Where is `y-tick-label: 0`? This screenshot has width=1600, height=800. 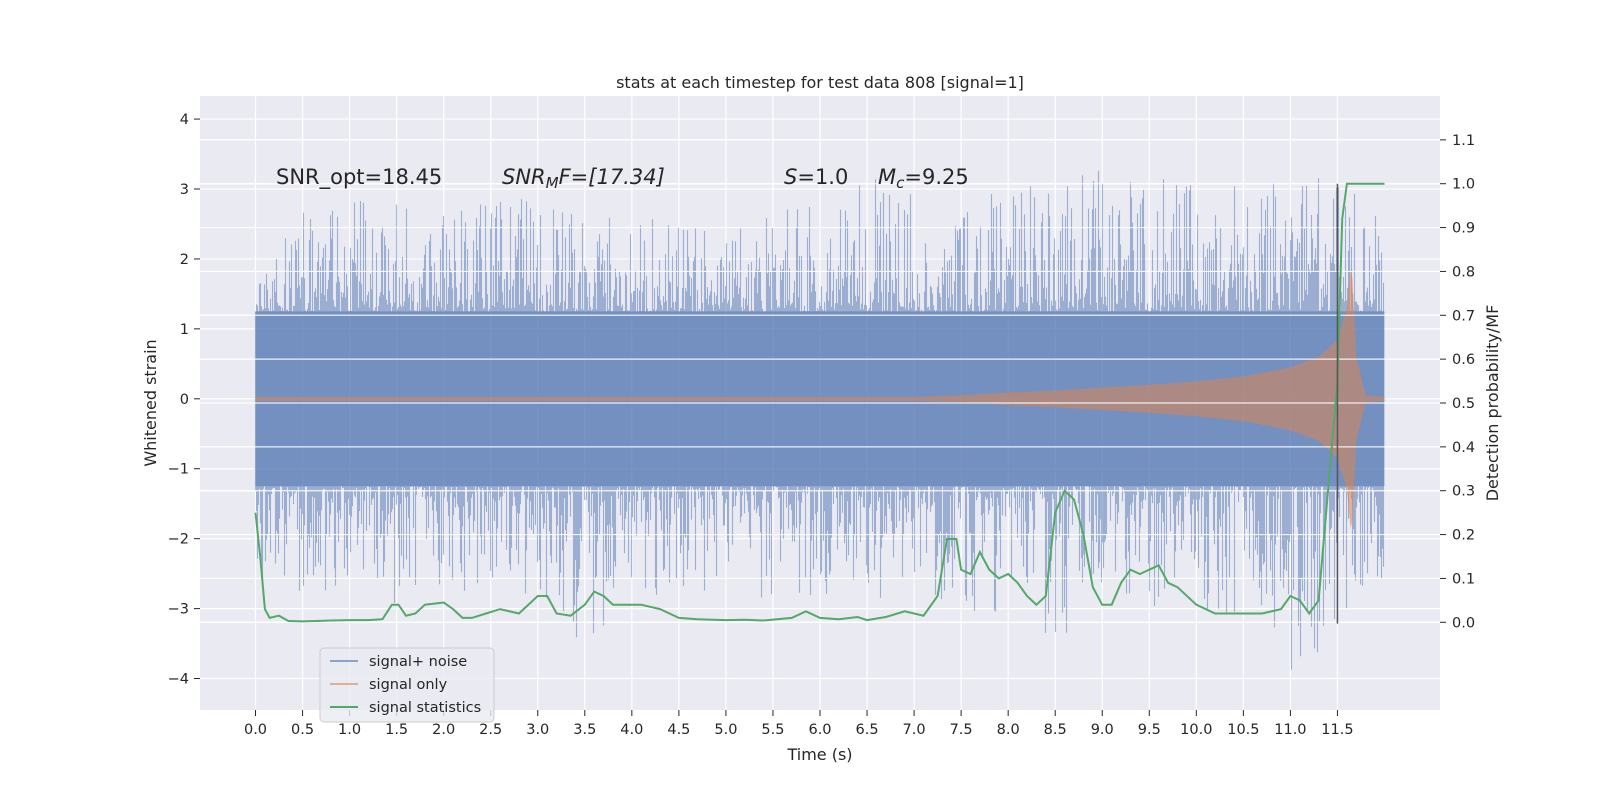
y-tick-label: 0 is located at coordinates (184, 400).